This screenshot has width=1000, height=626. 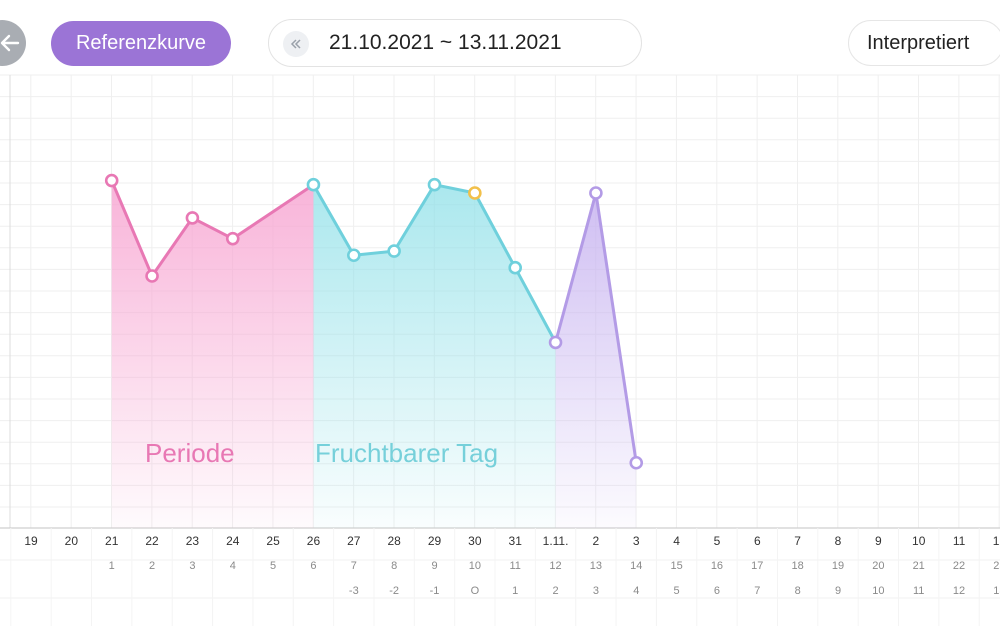 I want to click on date-label: 11, so click(x=959, y=541).